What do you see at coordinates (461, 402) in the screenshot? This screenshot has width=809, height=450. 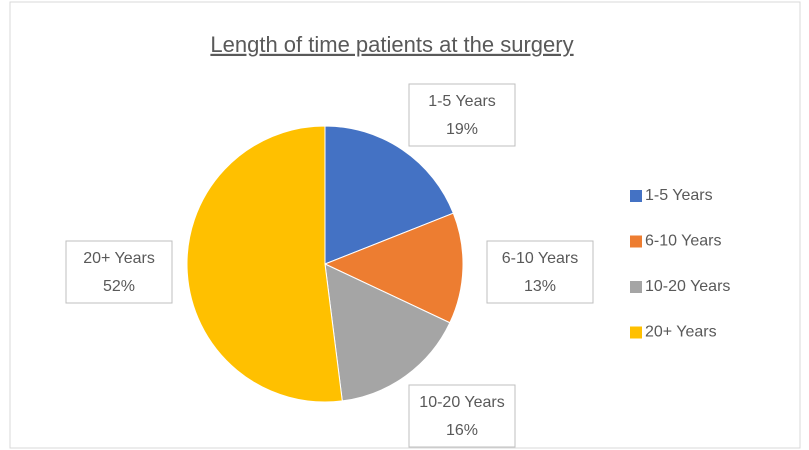 I see `data-label-category: 10-20 Years` at bounding box center [461, 402].